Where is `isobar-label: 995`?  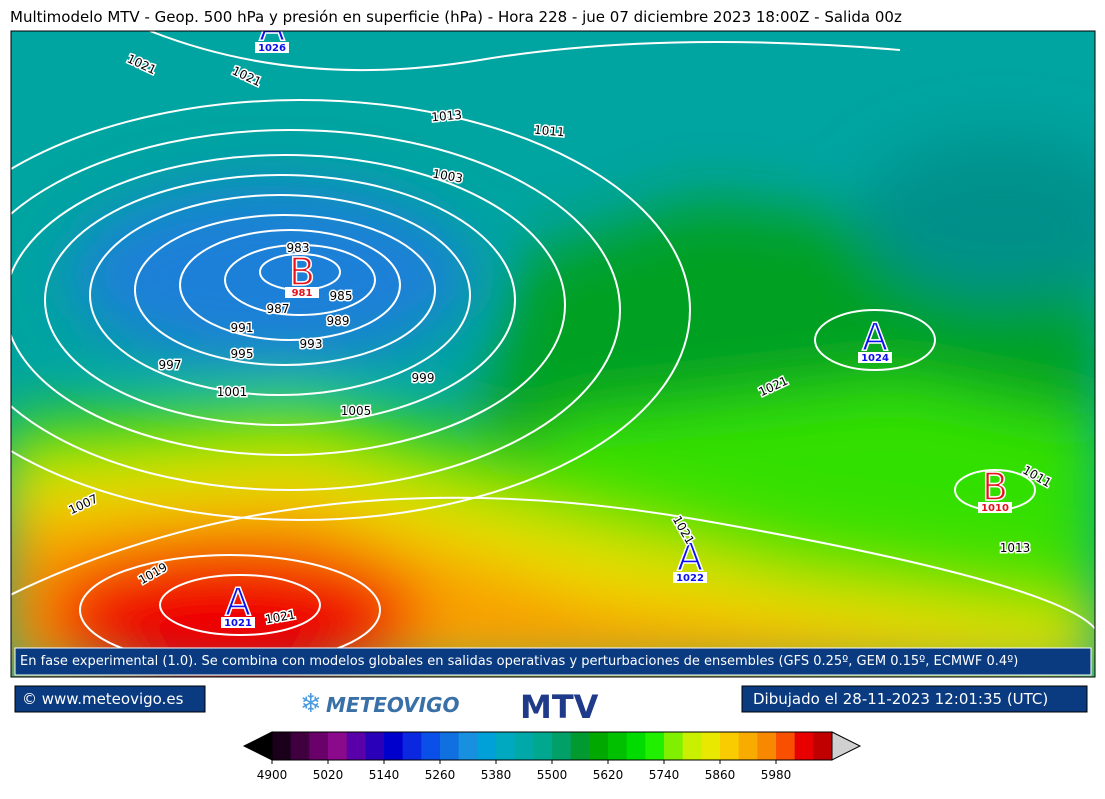
isobar-label: 995 is located at coordinates (242, 354).